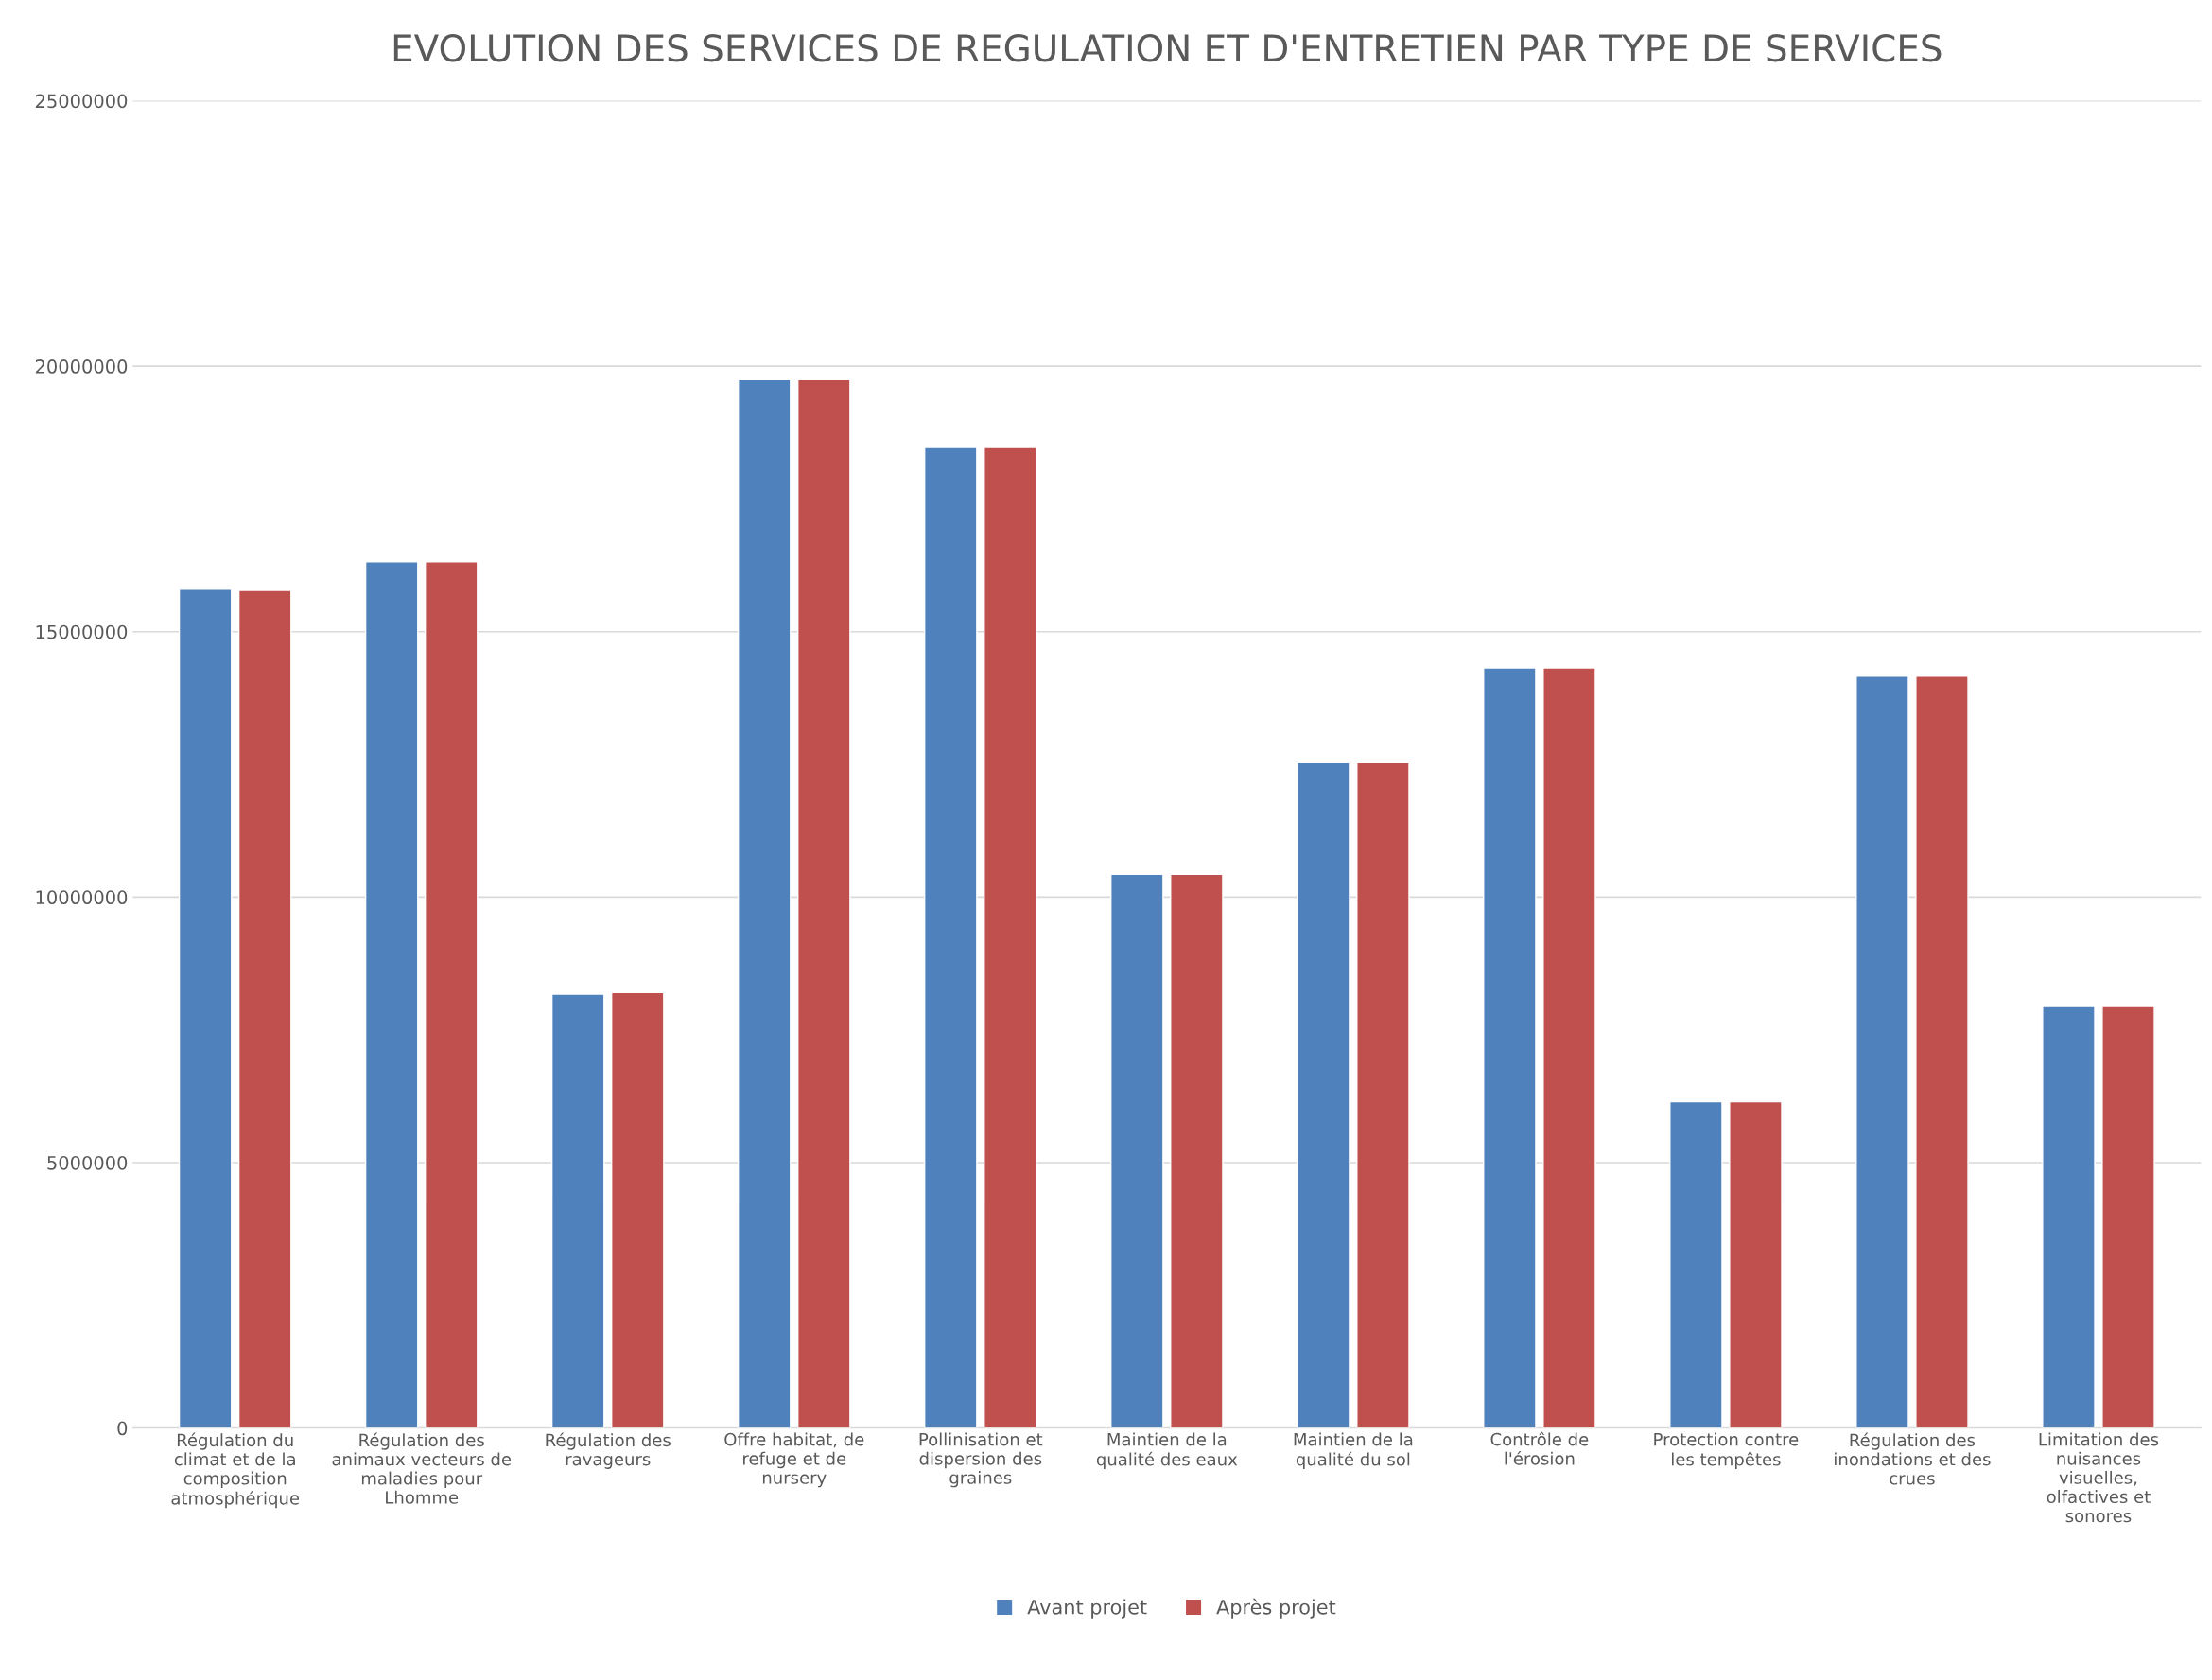  Describe the element at coordinates (1539, 1448) in the screenshot. I see `x-tick-label: Contrôle de l'érosion` at that location.